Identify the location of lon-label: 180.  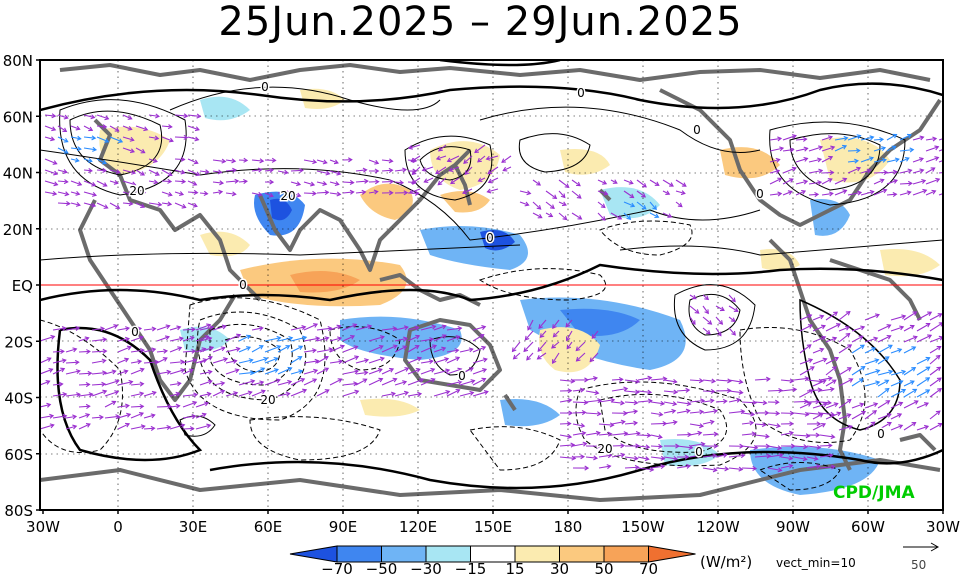
(568, 527).